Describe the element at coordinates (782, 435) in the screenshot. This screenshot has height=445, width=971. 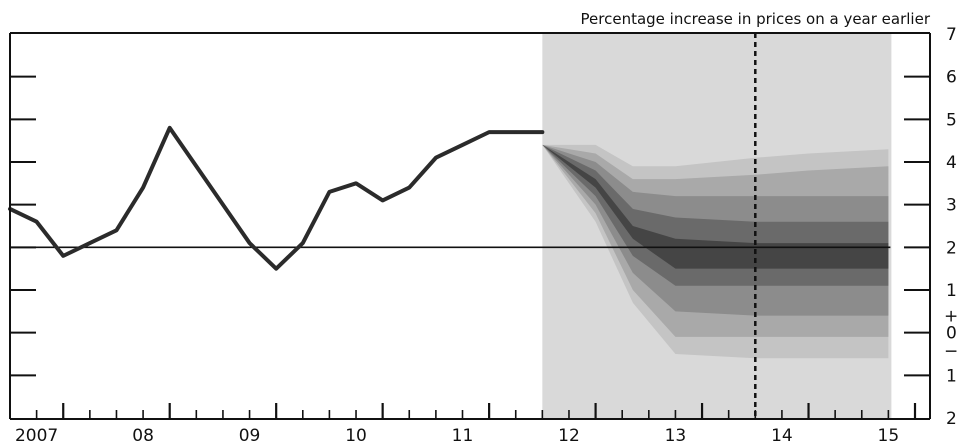
I see `x-tick-label: 14` at that location.